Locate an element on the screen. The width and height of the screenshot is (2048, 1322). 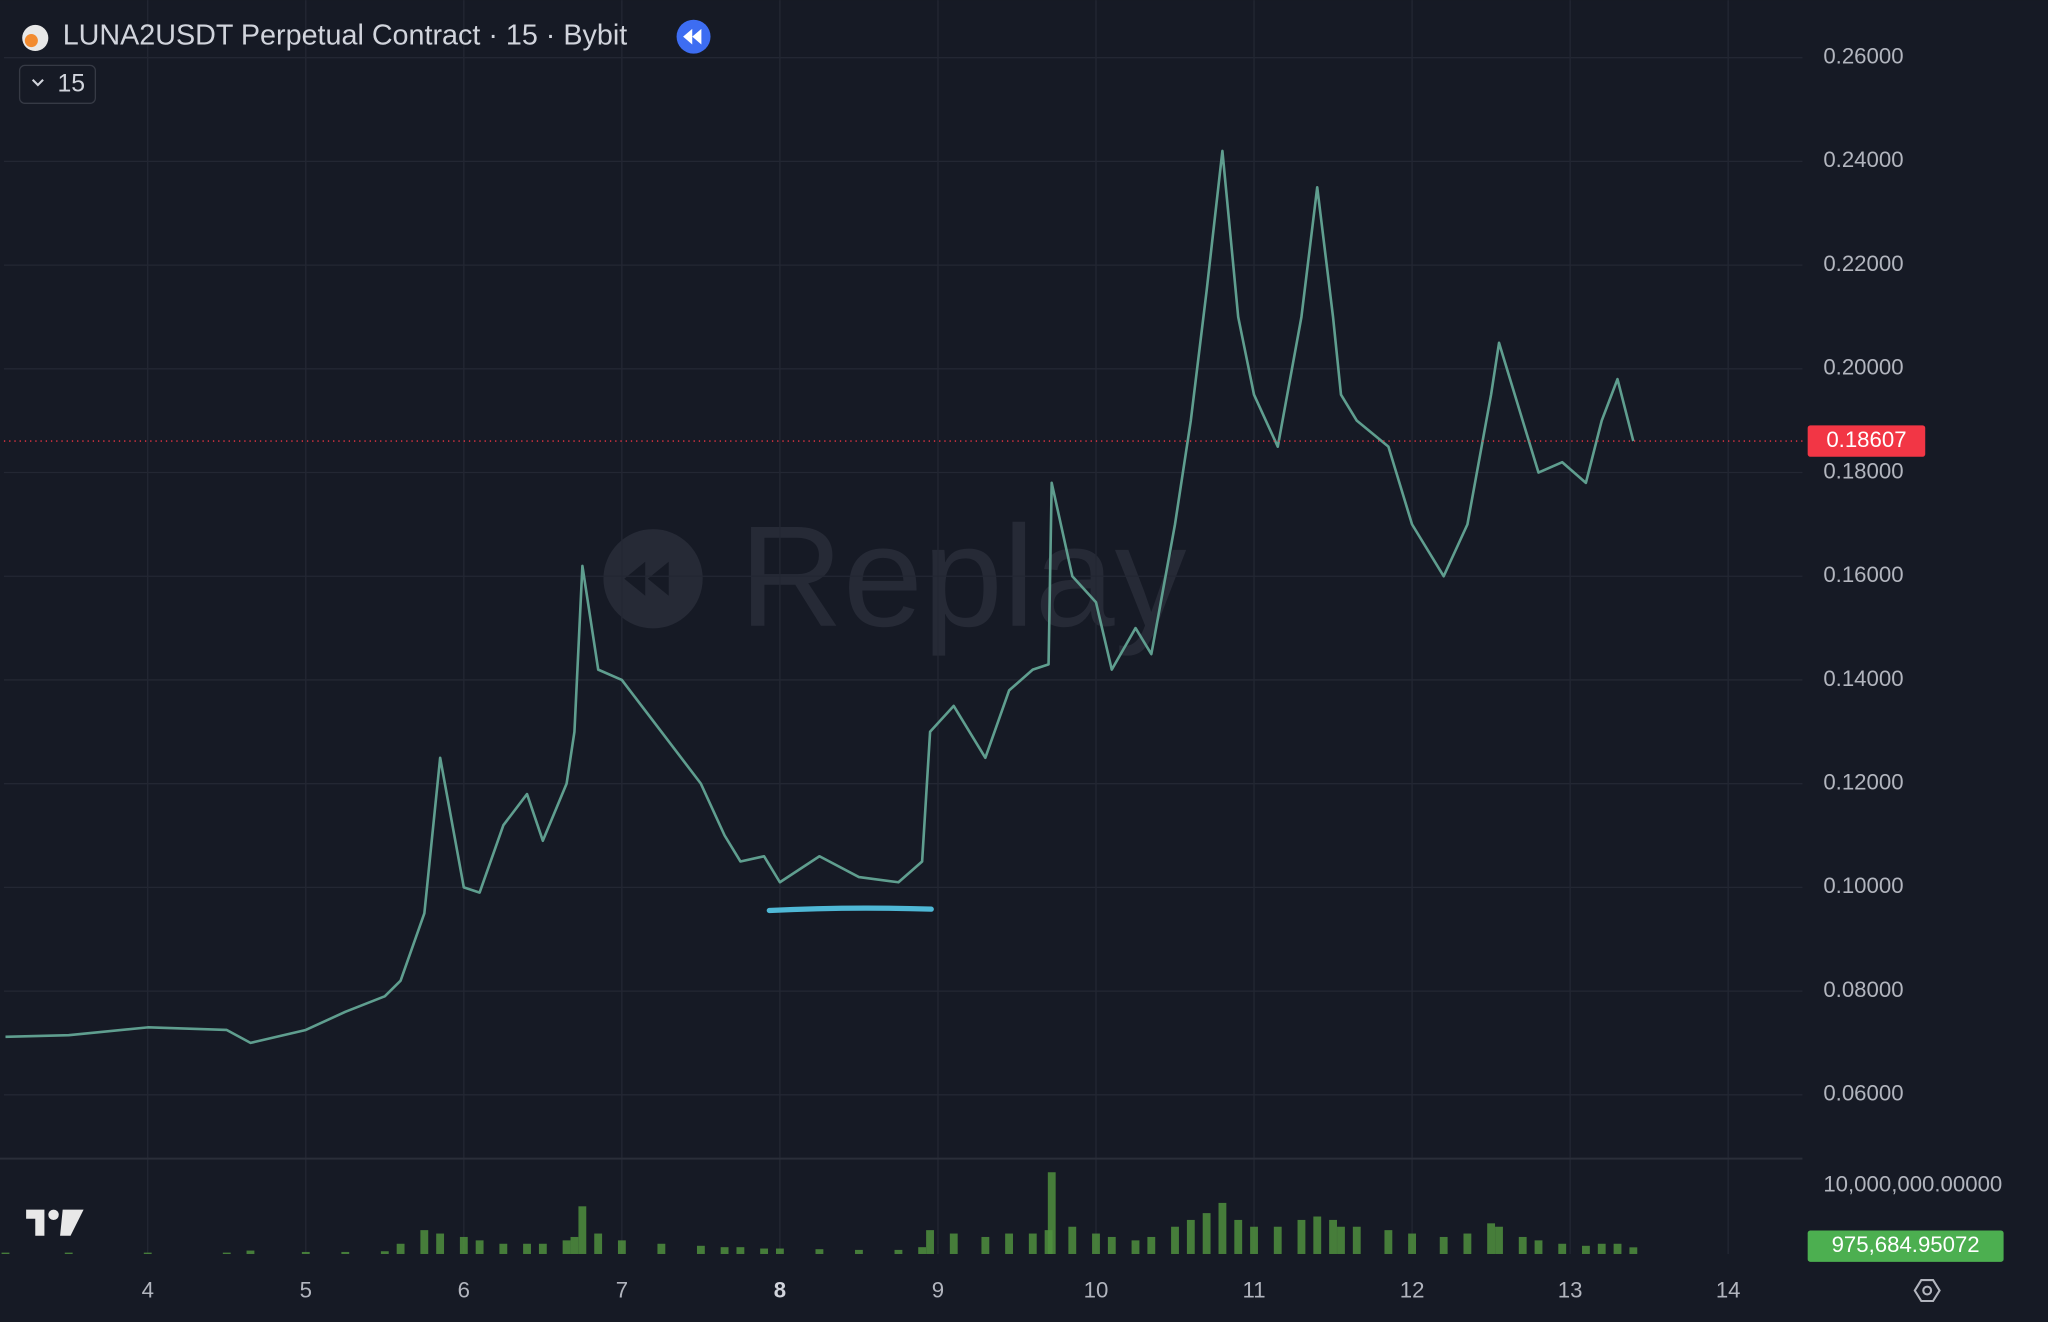
last-value-label: 975,684.95072 is located at coordinates (1906, 1244).